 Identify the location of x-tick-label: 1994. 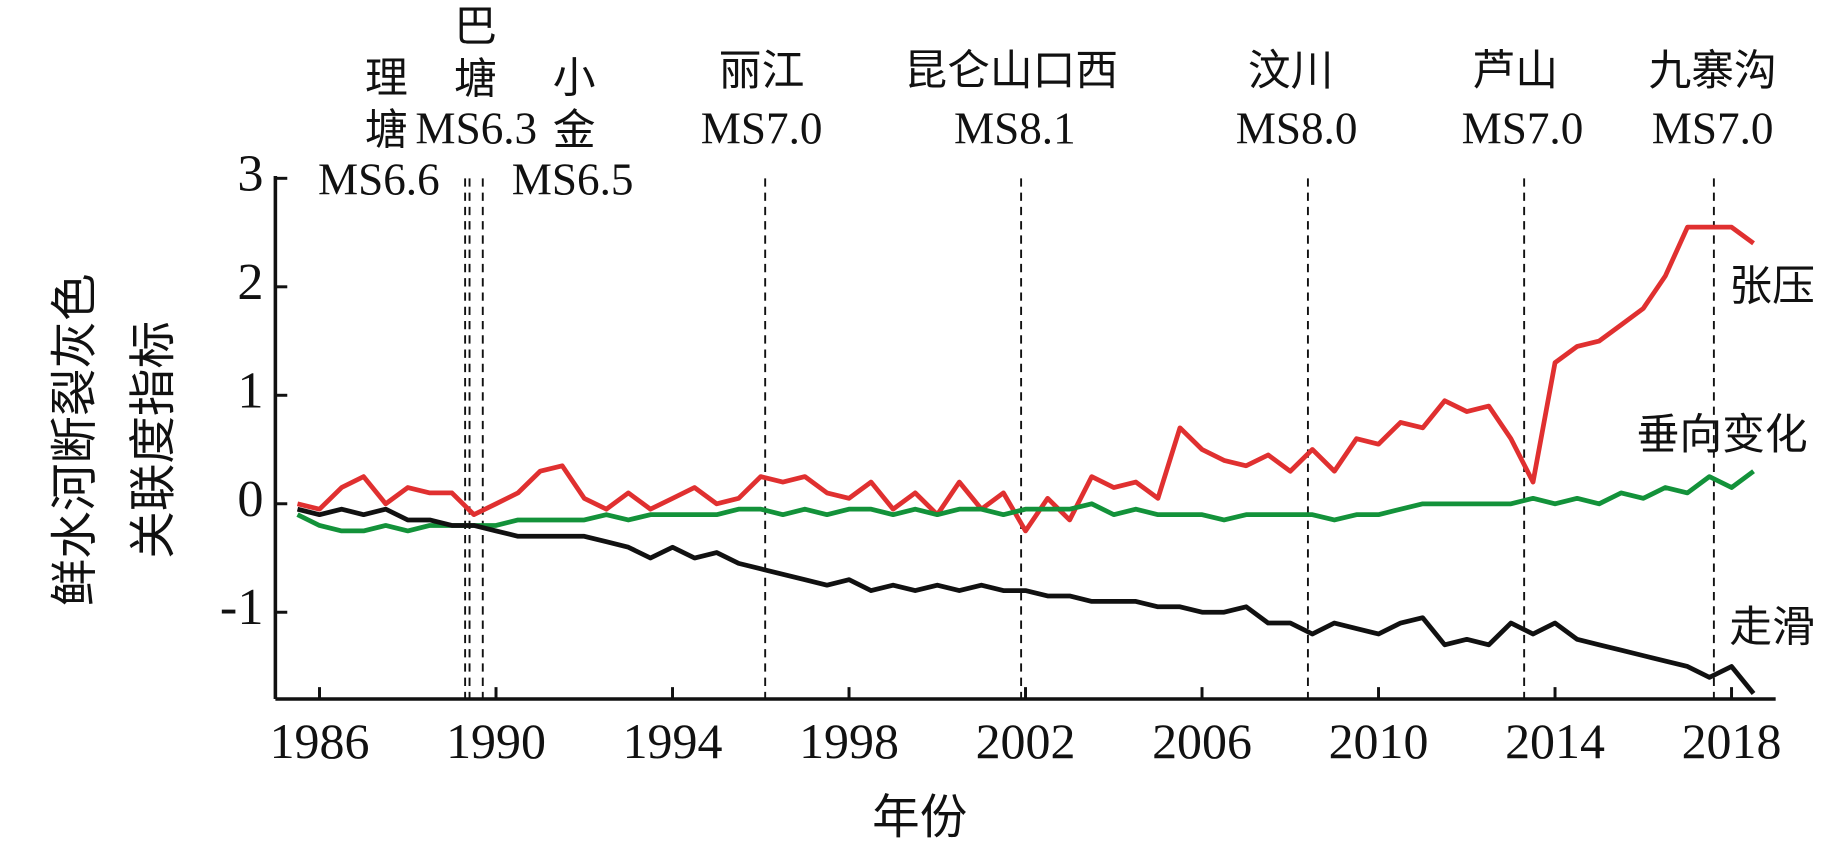
(673, 741).